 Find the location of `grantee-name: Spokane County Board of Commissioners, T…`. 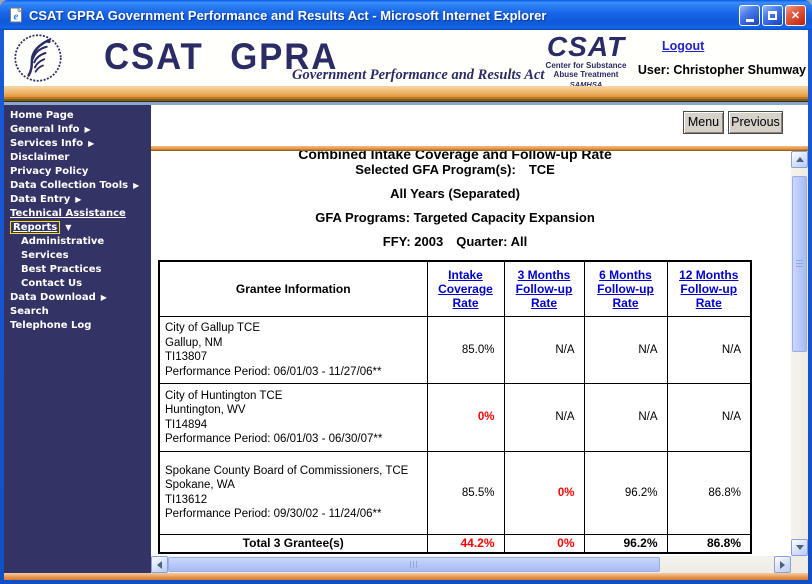

grantee-name: Spokane County Board of Commissioners, T… is located at coordinates (287, 470).